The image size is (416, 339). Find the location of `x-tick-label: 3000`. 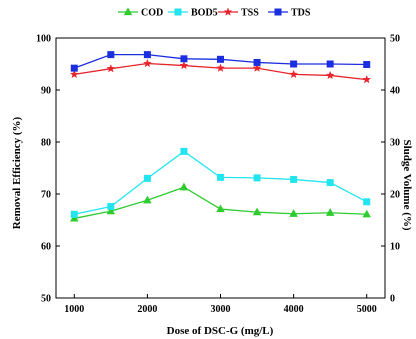

x-tick-label: 3000 is located at coordinates (221, 309).